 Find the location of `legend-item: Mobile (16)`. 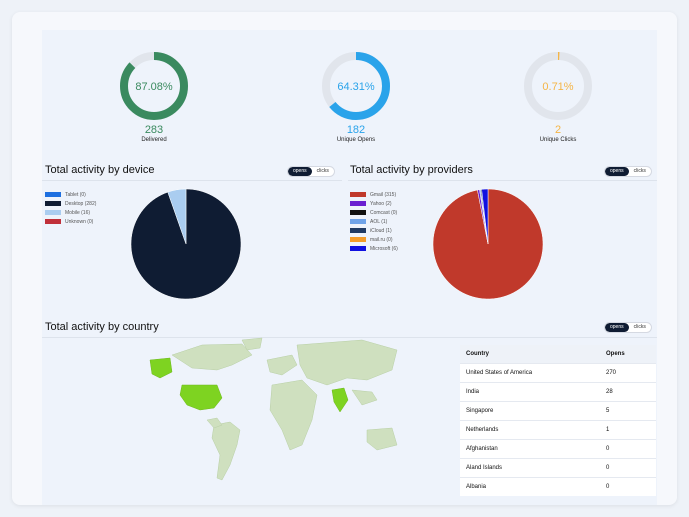

legend-item: Mobile (16) is located at coordinates (70, 212).